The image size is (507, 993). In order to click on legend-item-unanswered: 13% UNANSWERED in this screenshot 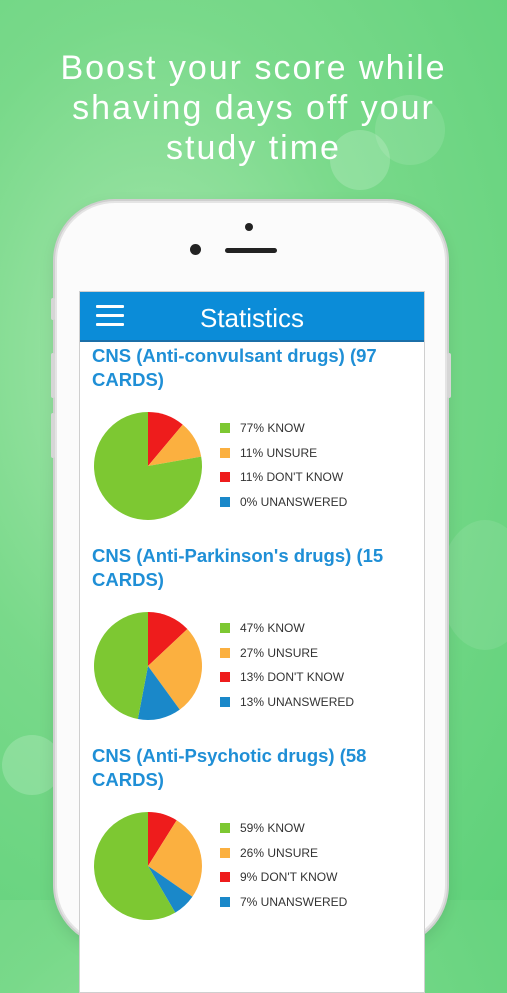, I will do `click(287, 702)`.